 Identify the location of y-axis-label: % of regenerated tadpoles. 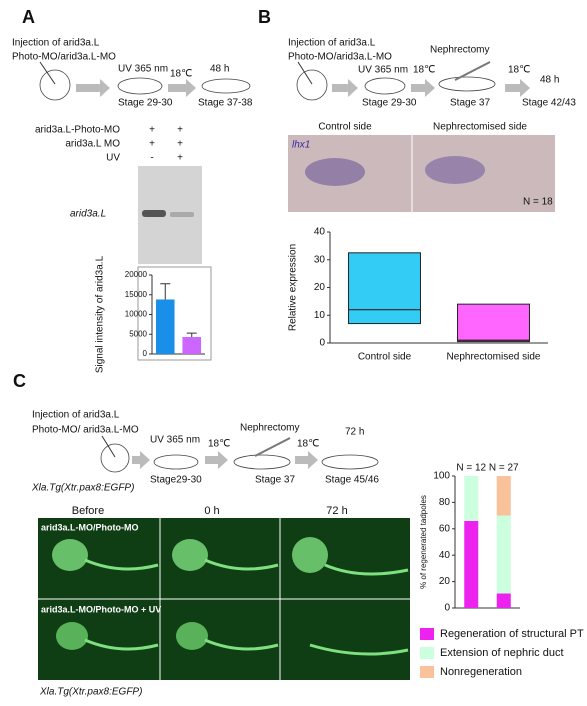
(423, 542).